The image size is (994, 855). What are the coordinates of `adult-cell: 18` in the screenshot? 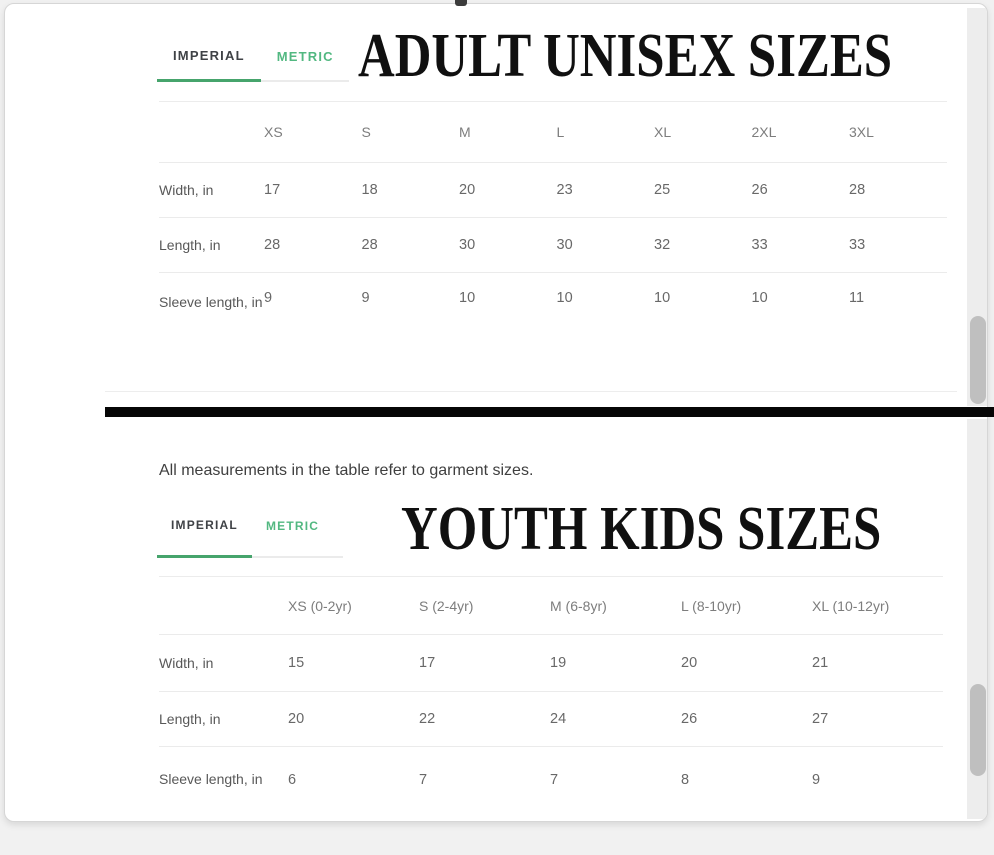 It's located at (410, 190).